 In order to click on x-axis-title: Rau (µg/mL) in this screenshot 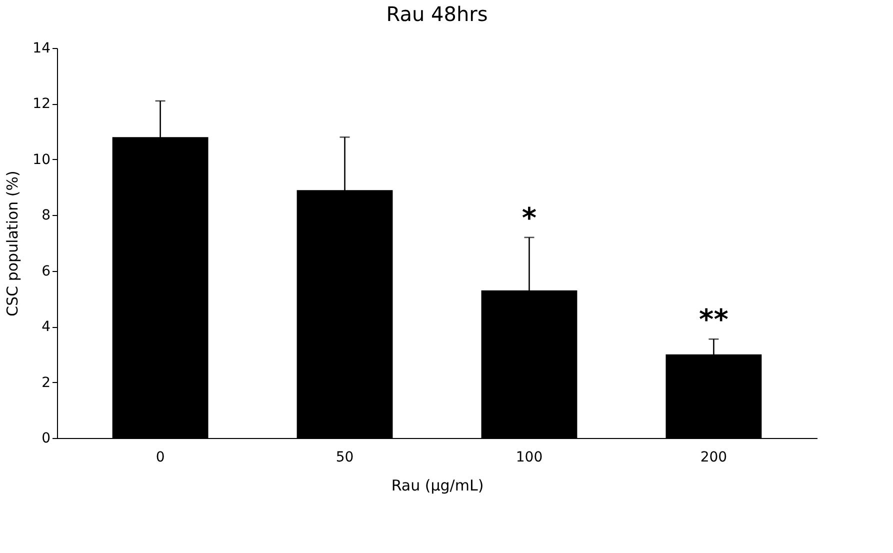, I will do `click(437, 485)`.